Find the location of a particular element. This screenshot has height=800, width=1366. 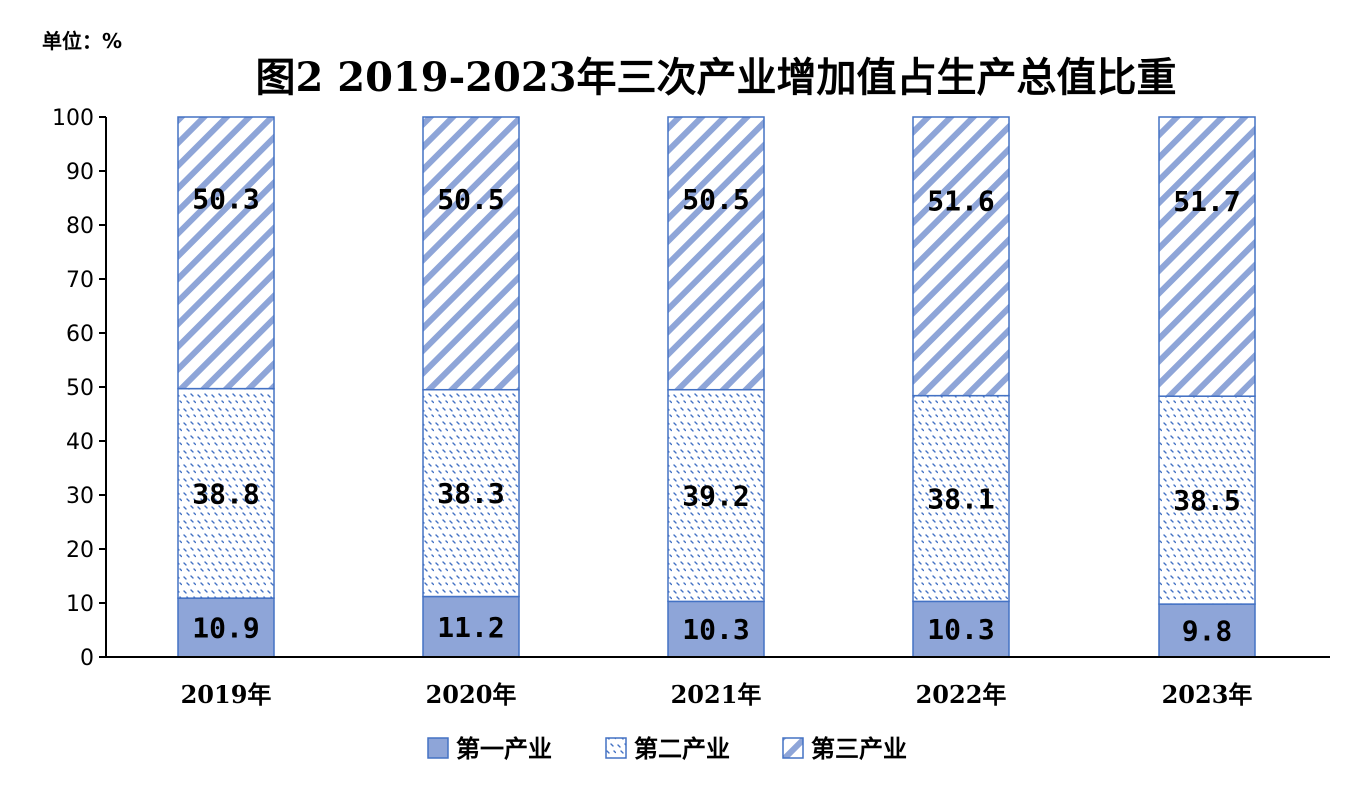

data-label: 10.9 is located at coordinates (225, 628).